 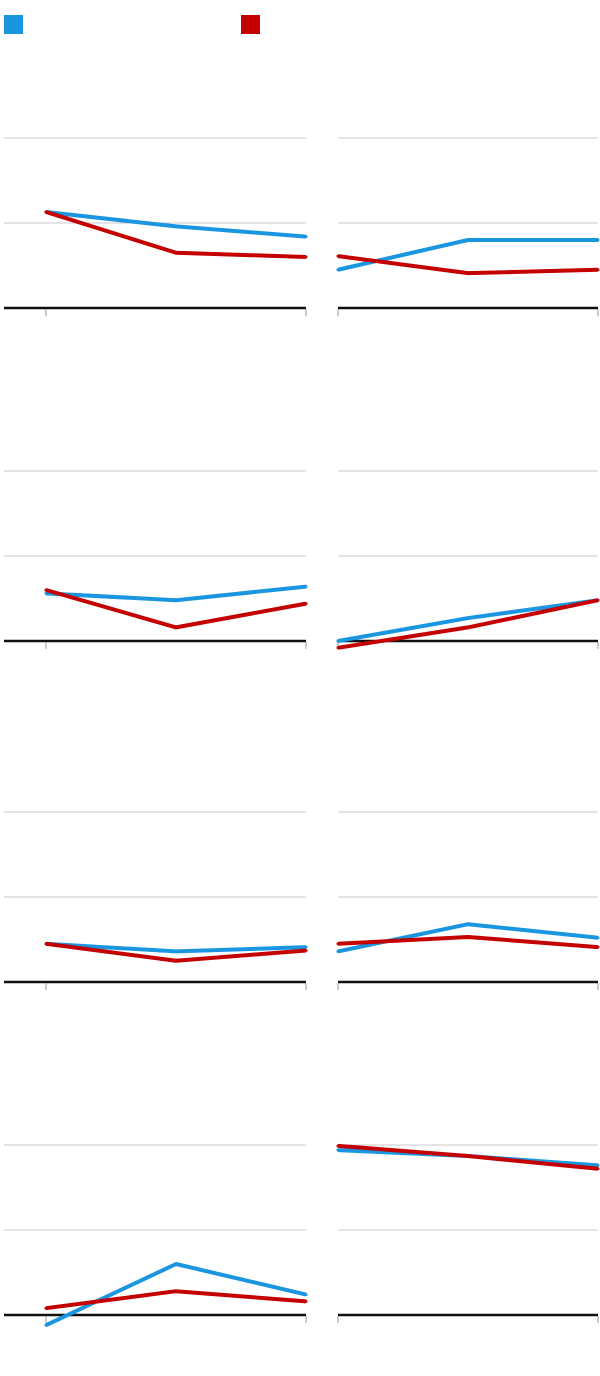 I want to click on legend, so click(x=300, y=20).